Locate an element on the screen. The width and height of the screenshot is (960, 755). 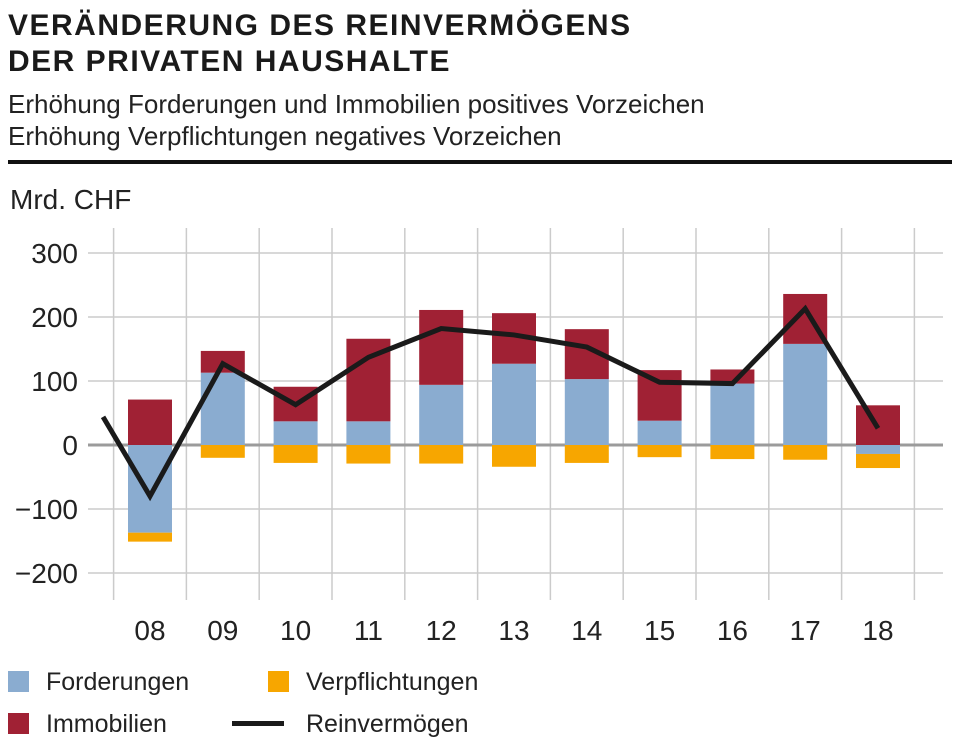
x-tick-label: 09 is located at coordinates (222, 630).